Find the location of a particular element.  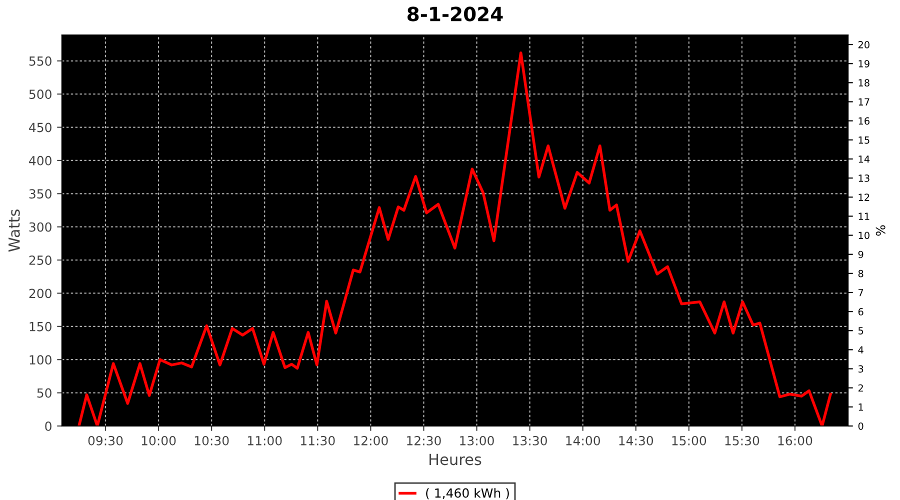

y2-tick-label: 15 is located at coordinates (864, 140).